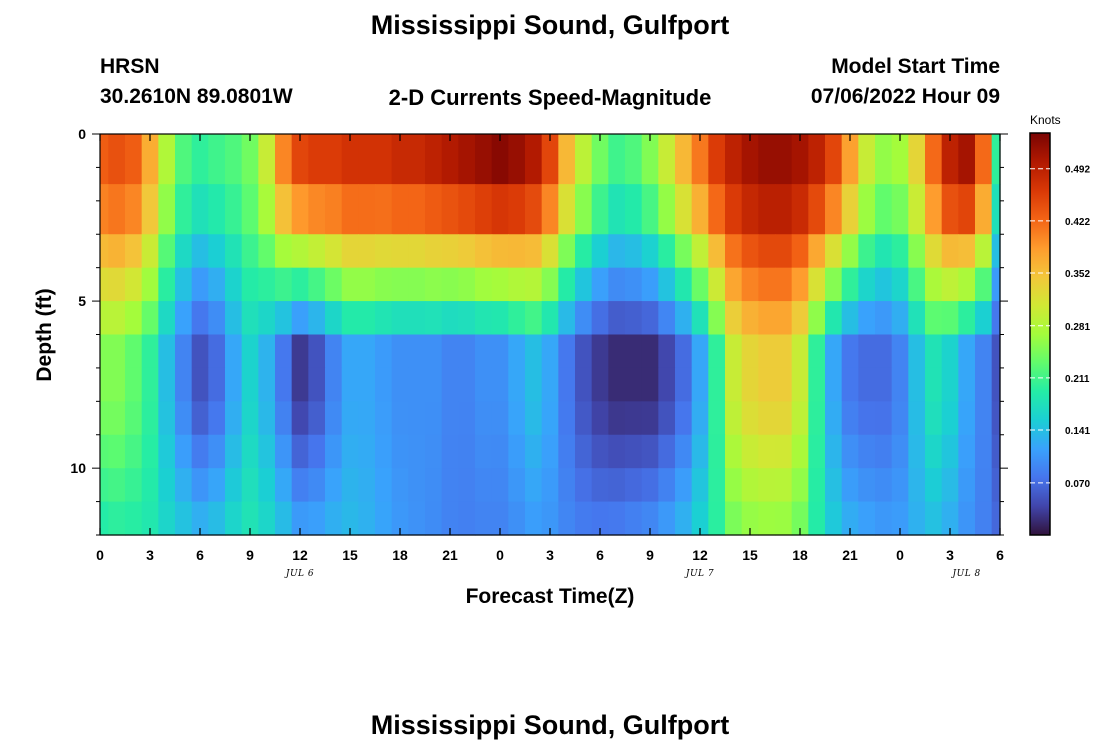 The height and width of the screenshot is (750, 1100). I want to click on y-tick-label: 5, so click(82, 301).